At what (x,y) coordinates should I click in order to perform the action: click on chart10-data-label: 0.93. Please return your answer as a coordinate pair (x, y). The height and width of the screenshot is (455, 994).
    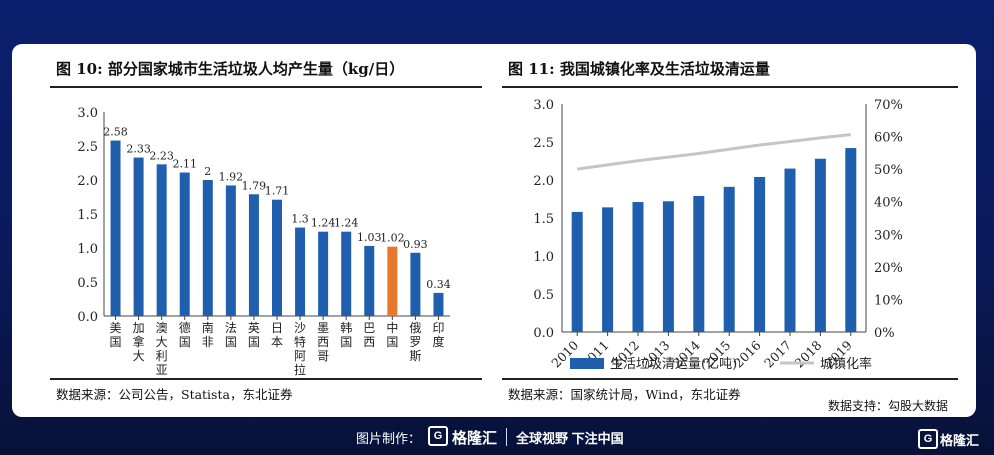
    Looking at the image, I should click on (415, 244).